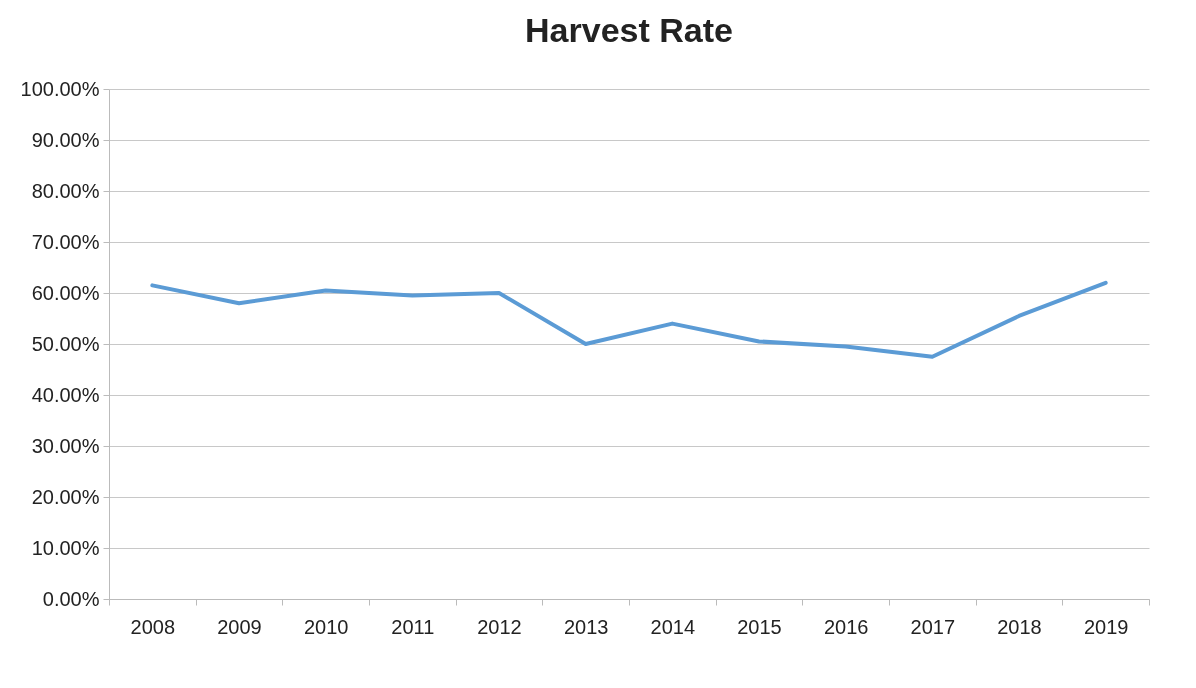  What do you see at coordinates (629, 319) in the screenshot?
I see `line-series` at bounding box center [629, 319].